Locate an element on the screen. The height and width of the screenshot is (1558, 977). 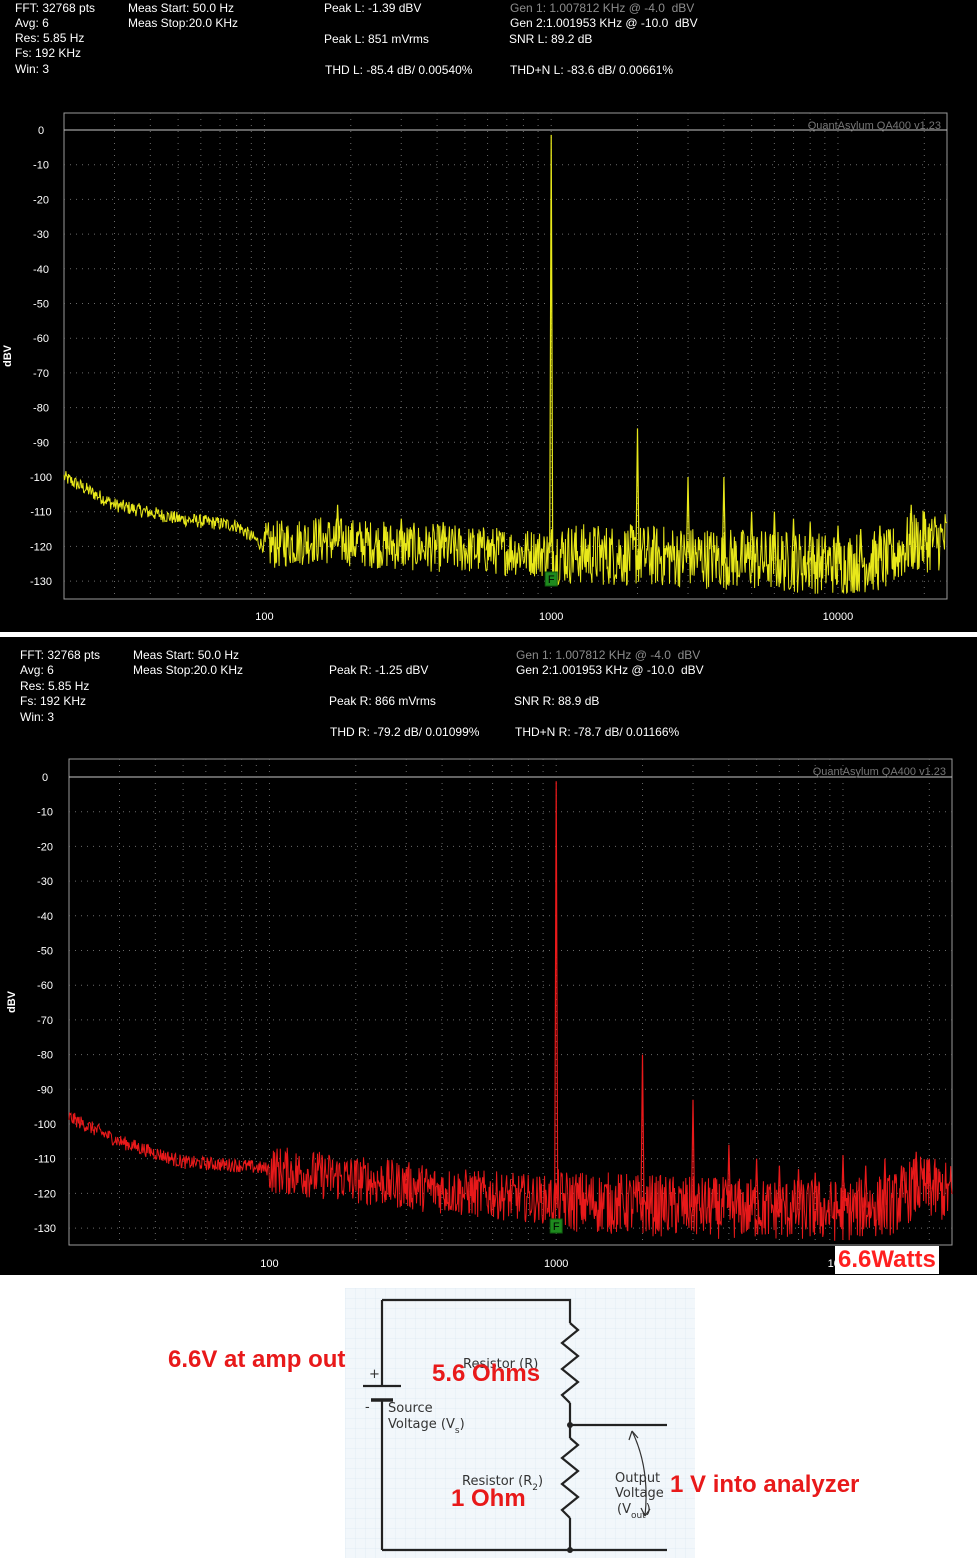
r2-label: Resistor (R2) is located at coordinates (502, 1483).